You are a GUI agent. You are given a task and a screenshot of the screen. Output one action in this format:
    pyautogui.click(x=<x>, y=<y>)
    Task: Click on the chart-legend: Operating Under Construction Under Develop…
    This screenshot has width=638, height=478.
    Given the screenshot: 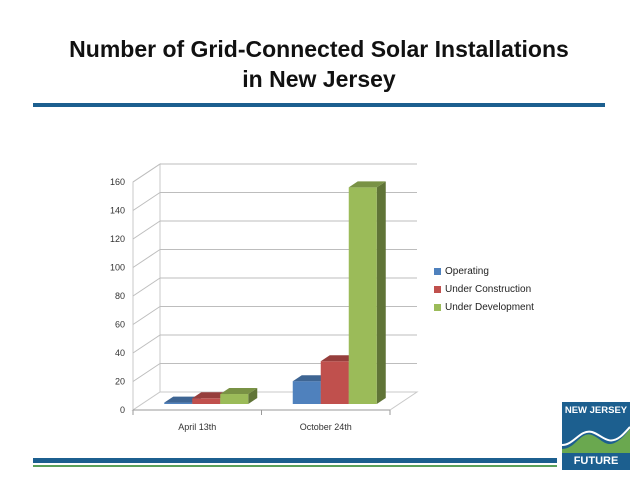 What is the action you would take?
    pyautogui.click(x=484, y=289)
    